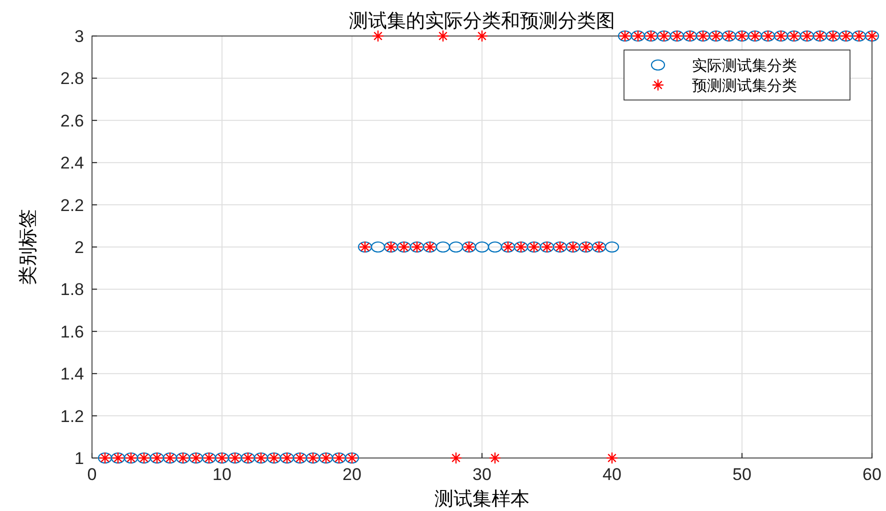  I want to click on y-tick-label: 2.2, so click(72, 205).